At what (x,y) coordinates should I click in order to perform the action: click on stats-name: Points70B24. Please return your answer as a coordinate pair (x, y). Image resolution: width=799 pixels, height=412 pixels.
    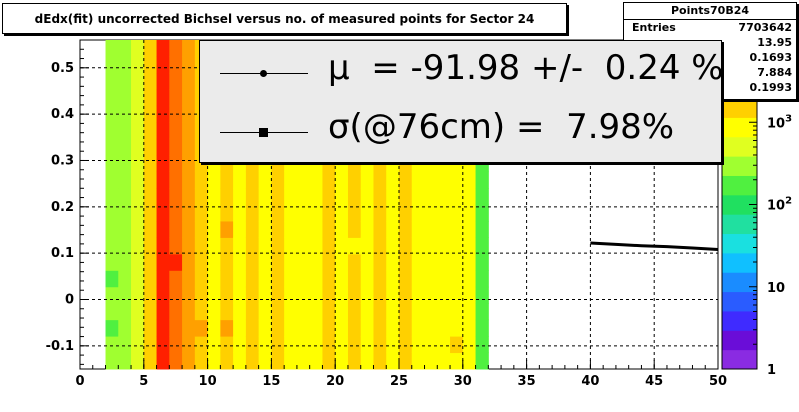
    Looking at the image, I should click on (710, 11).